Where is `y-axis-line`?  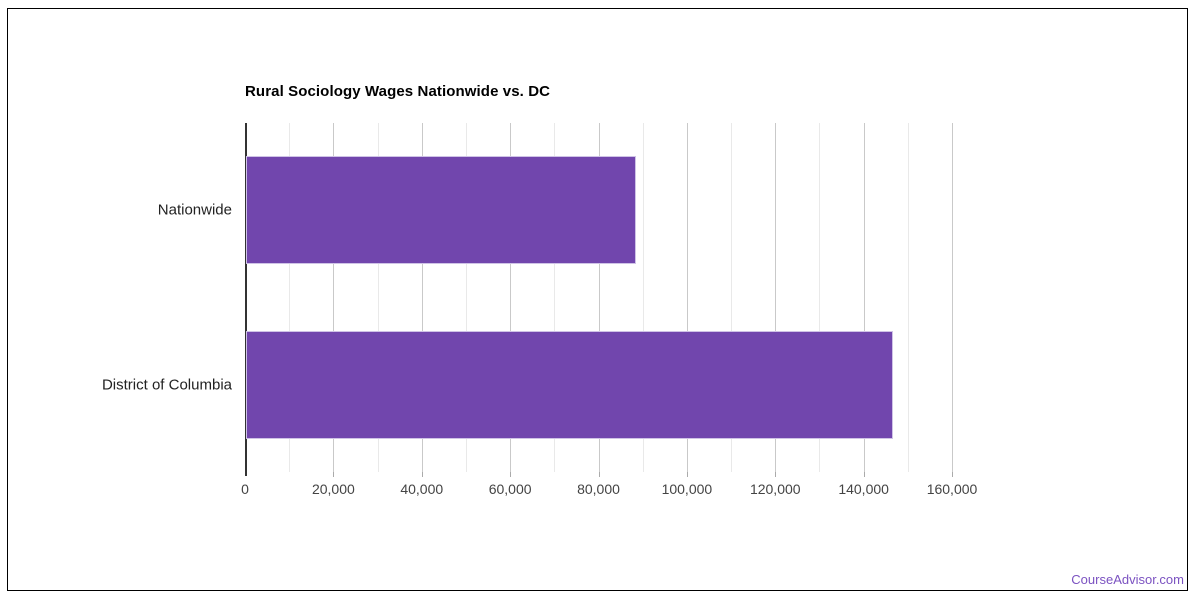 y-axis-line is located at coordinates (246, 299).